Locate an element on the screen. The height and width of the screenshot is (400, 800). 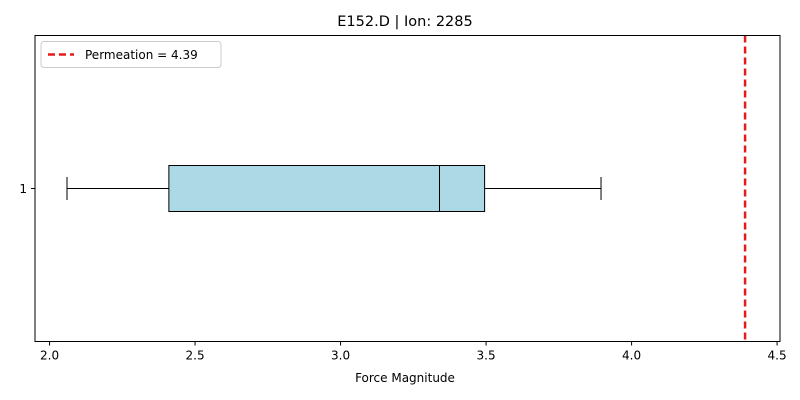
x-axis-label: Force Magnitude is located at coordinates (405, 378).